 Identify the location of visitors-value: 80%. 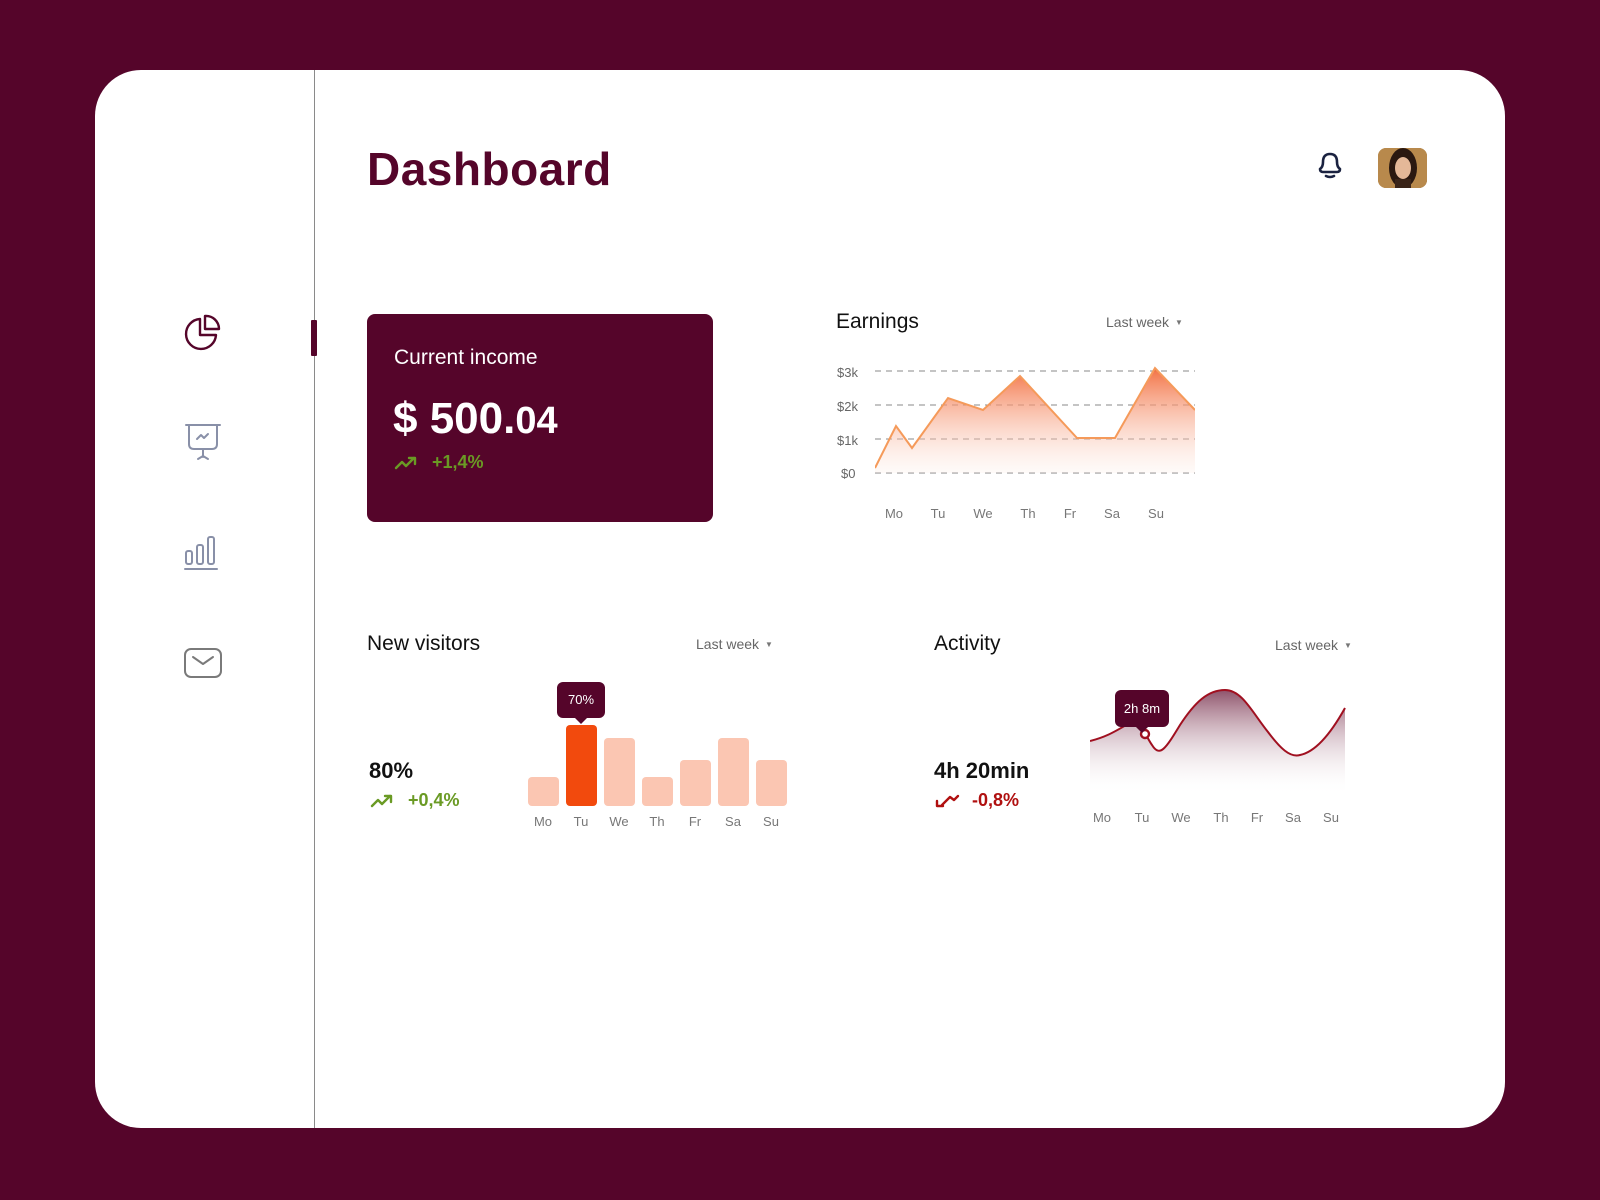
(391, 770).